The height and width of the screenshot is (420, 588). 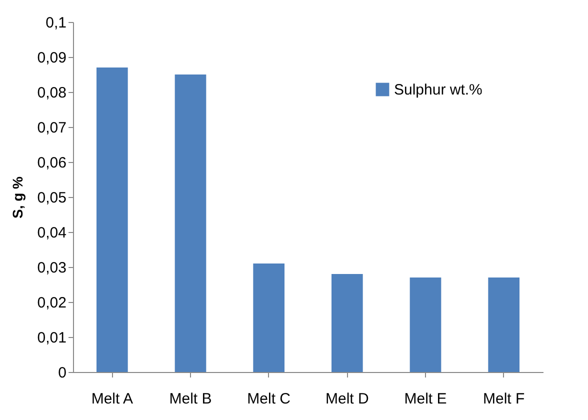 What do you see at coordinates (51, 338) in the screenshot?
I see `y-tick-label: 0,01` at bounding box center [51, 338].